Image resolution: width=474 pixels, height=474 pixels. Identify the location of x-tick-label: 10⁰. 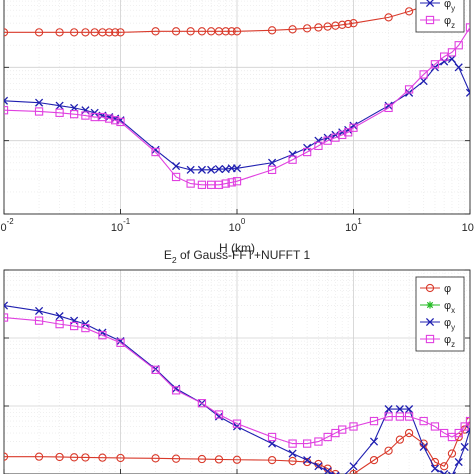
(237, 225).